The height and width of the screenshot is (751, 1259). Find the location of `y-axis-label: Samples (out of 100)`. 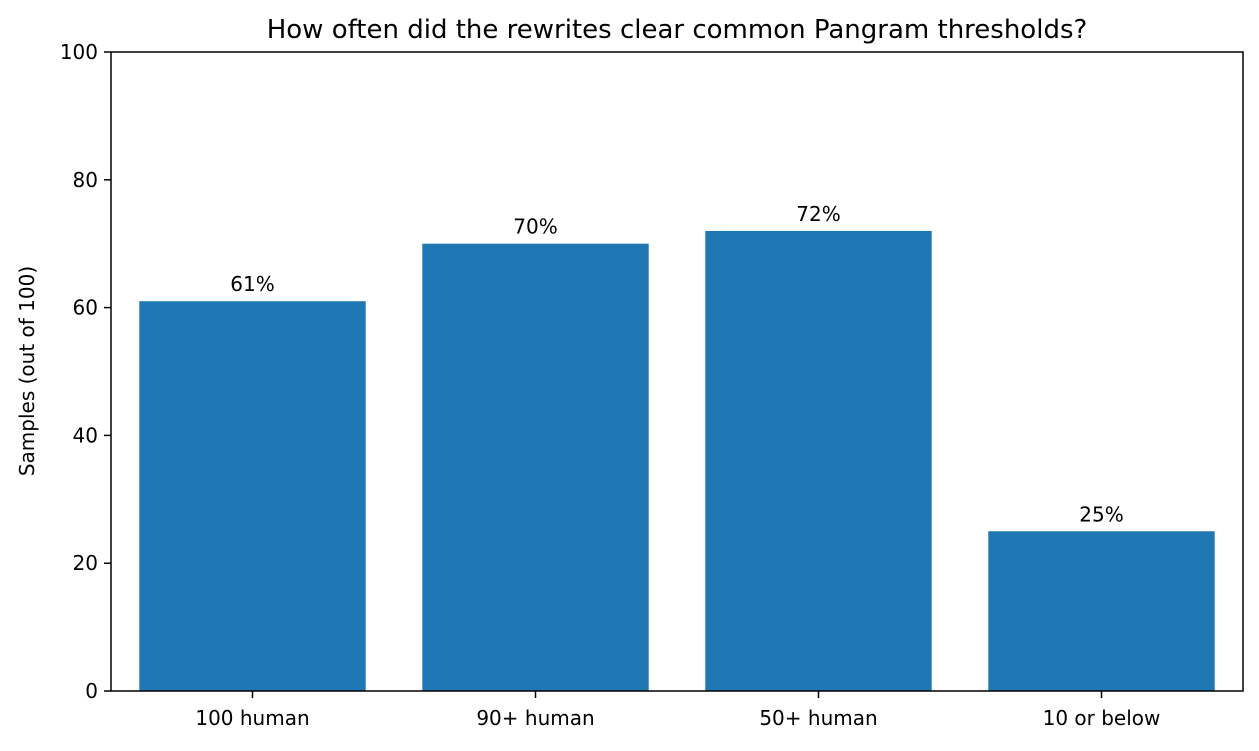

y-axis-label: Samples (out of 100) is located at coordinates (27, 371).